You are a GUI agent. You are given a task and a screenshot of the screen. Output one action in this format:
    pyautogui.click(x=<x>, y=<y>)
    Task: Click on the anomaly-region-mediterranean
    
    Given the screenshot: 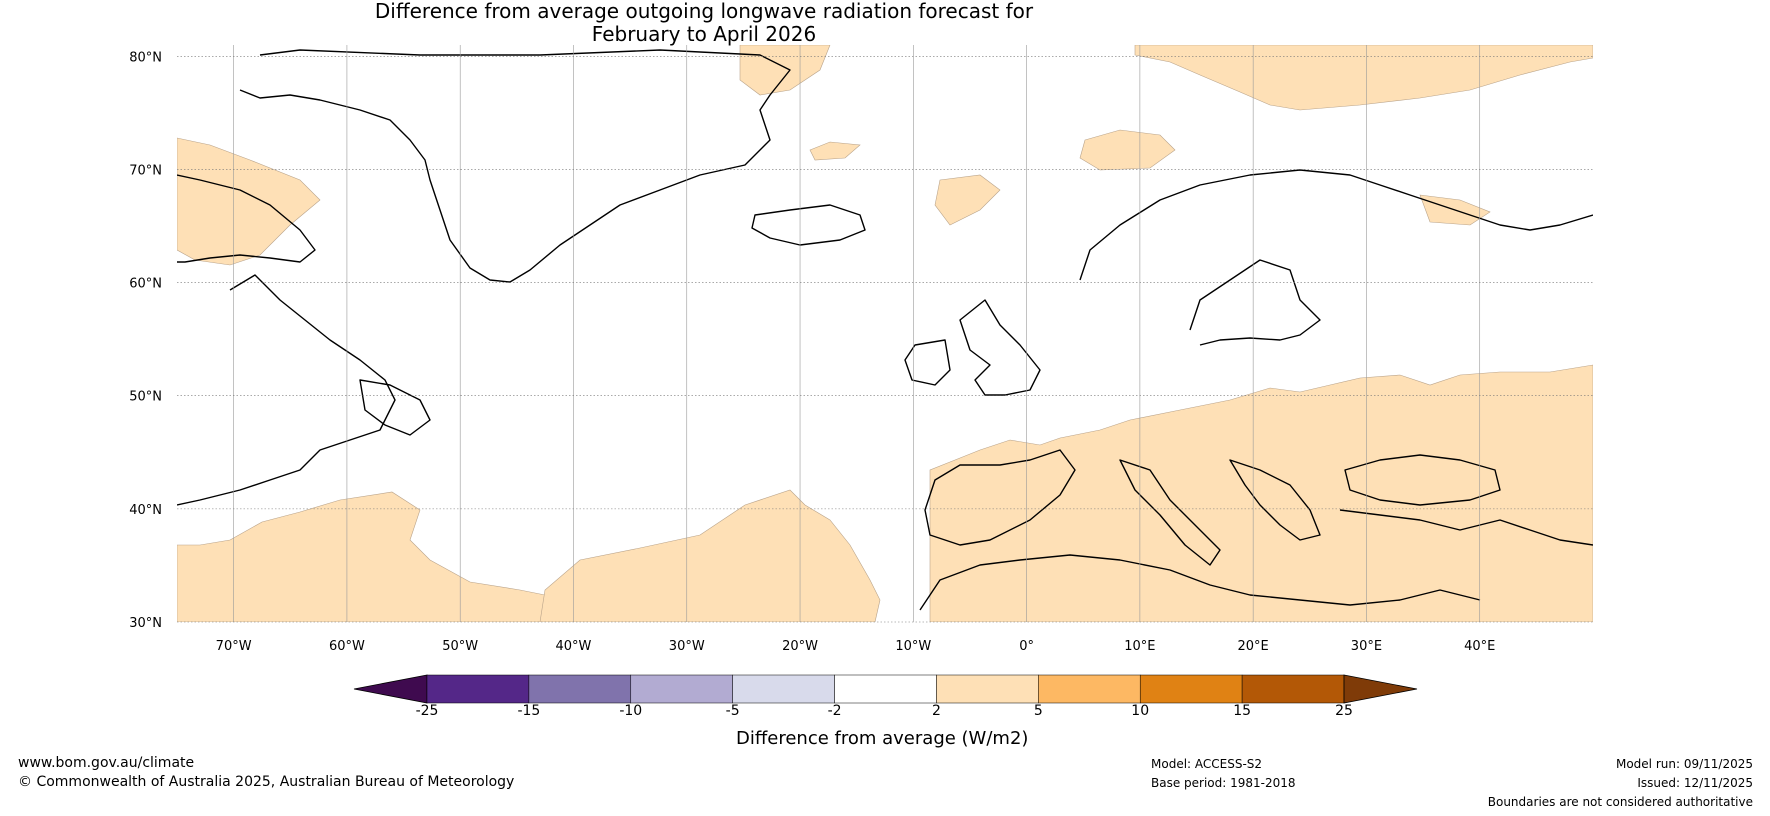 What is the action you would take?
    pyautogui.click(x=1261, y=493)
    